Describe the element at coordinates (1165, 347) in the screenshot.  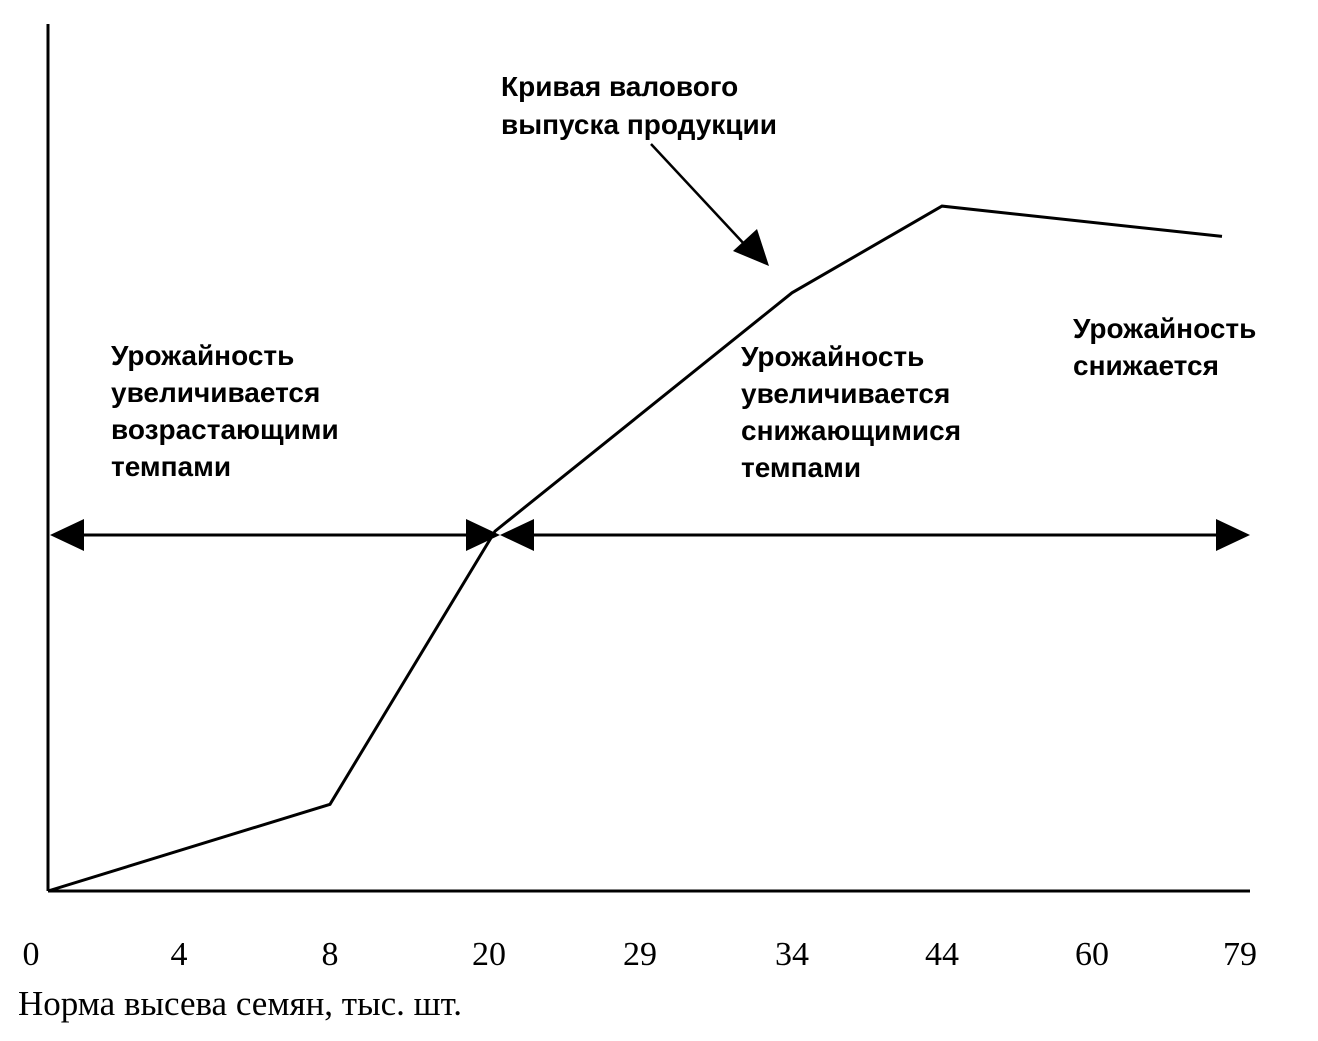
I see `region-label-declining: Урожайность снижается` at that location.